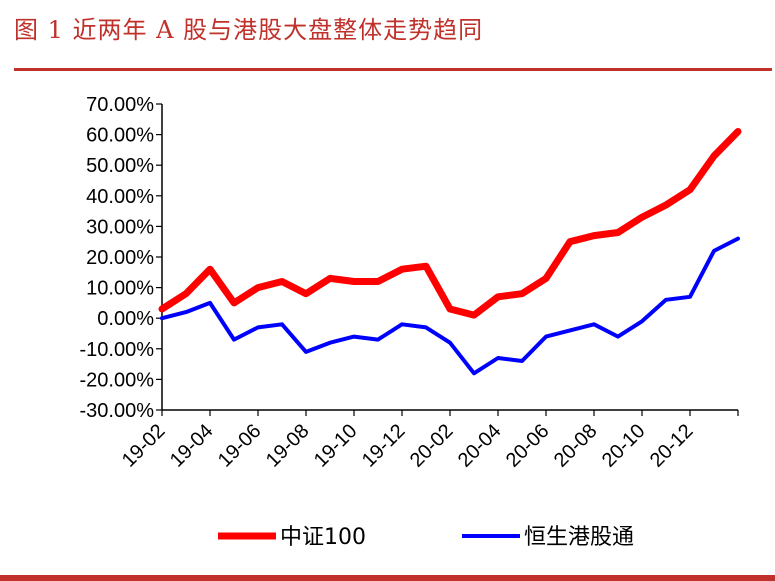 The height and width of the screenshot is (581, 775). I want to click on y-tick-label: 60.00%, so click(120, 136).